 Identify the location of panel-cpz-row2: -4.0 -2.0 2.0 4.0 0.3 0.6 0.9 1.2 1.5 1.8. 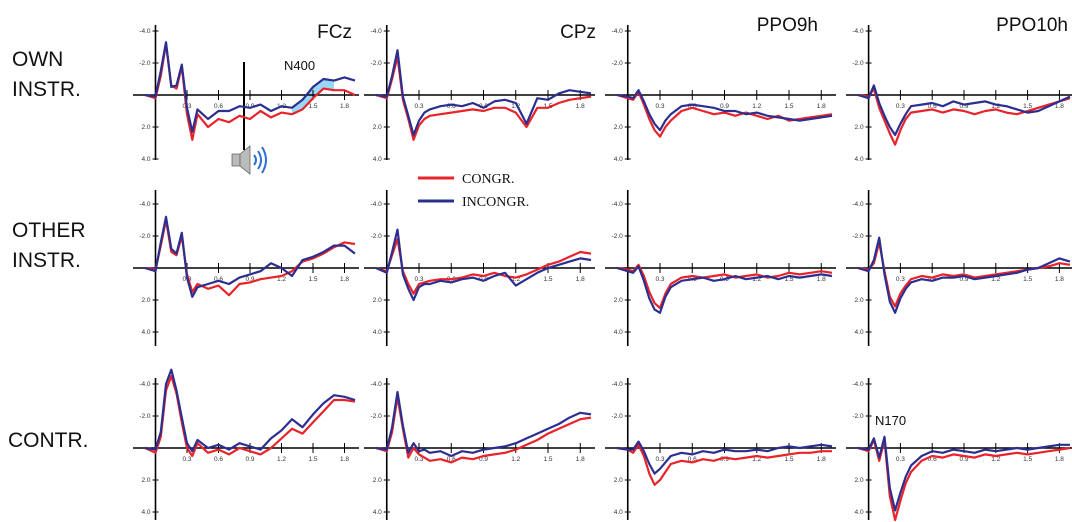
(479, 449).